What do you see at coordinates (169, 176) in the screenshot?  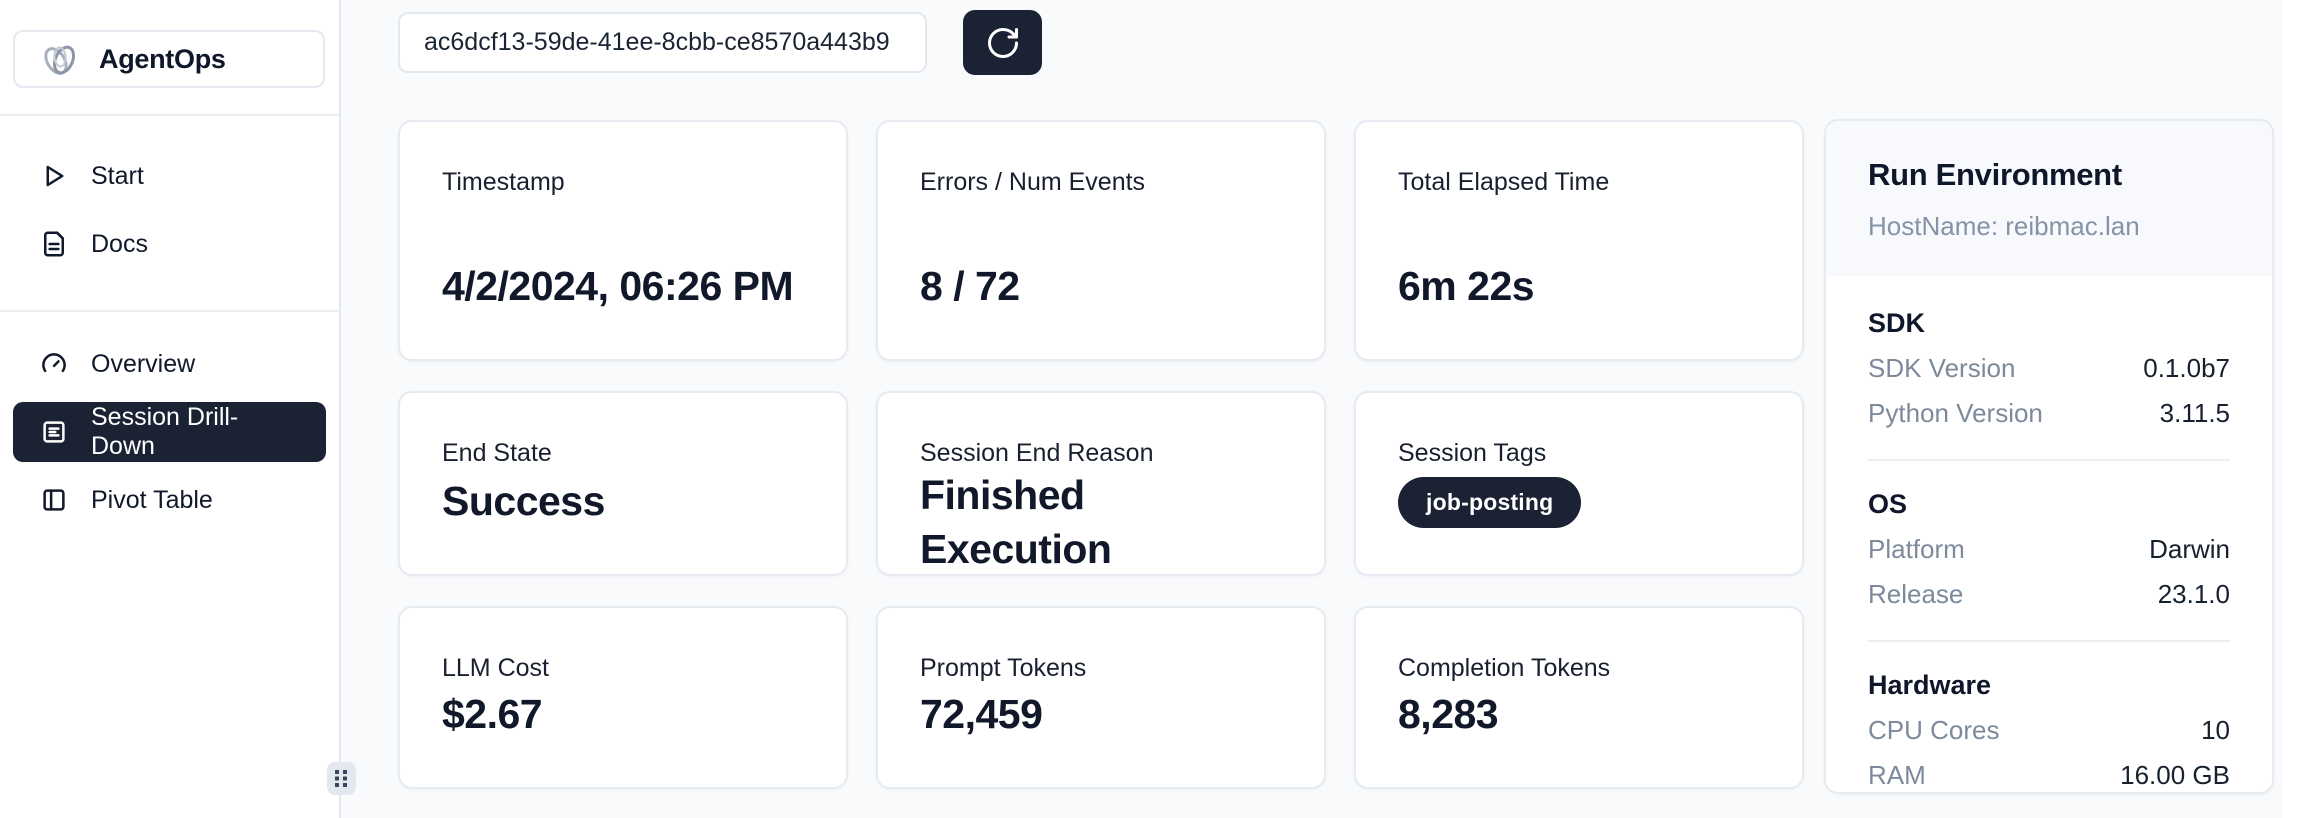 I see `sidebar-item-start: Start` at bounding box center [169, 176].